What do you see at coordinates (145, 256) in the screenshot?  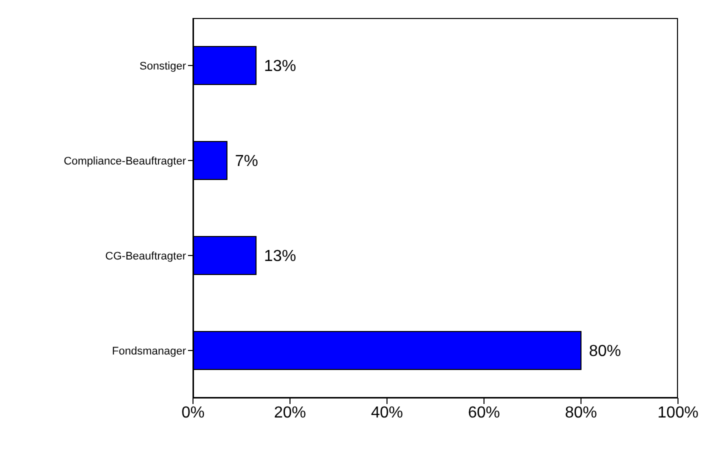 I see `y-tick-label: CG-Beauftragter` at bounding box center [145, 256].